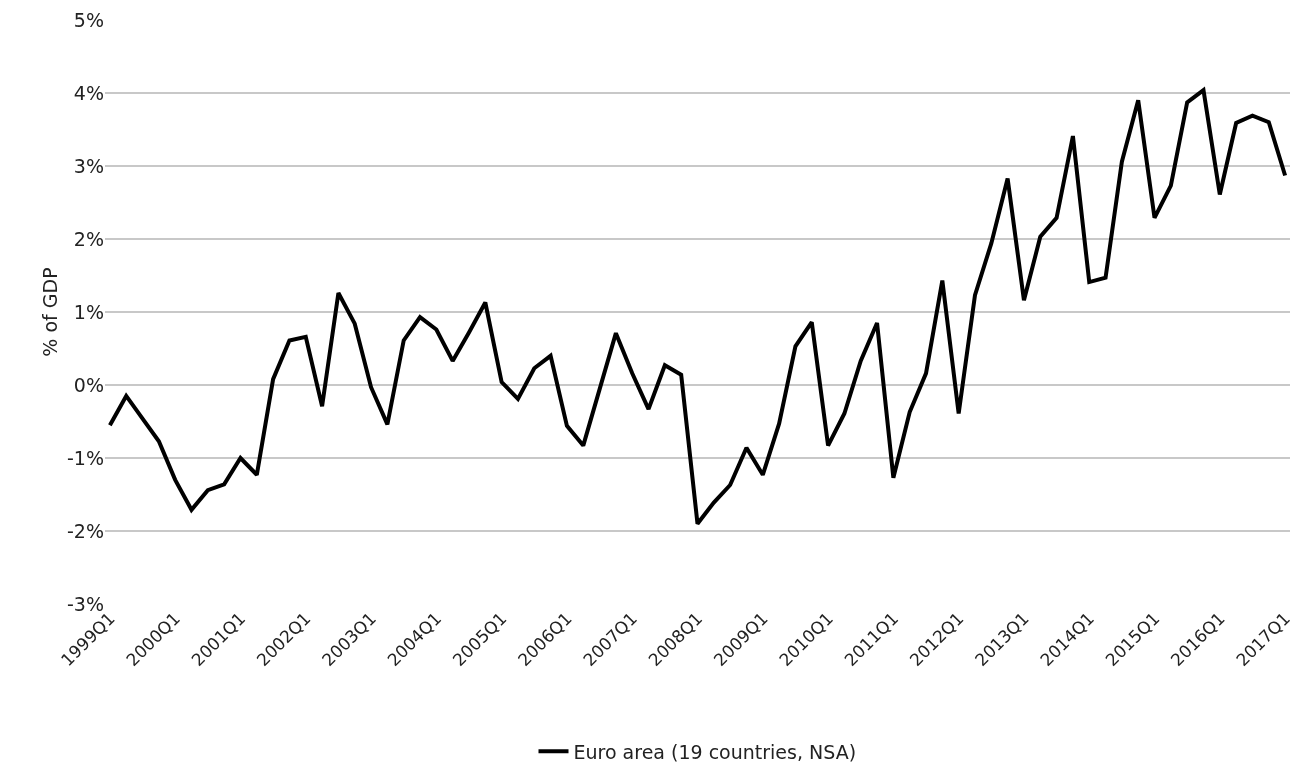 This screenshot has height=782, width=1304. Describe the element at coordinates (88, 384) in the screenshot. I see `y-tick-label: 0%` at that location.